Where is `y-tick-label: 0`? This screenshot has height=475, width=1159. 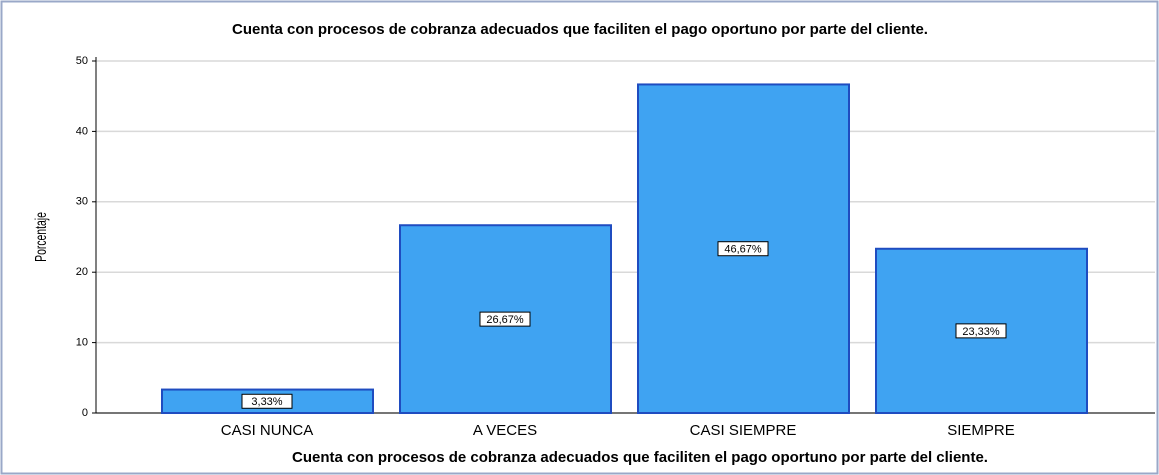
y-tick-label: 0 is located at coordinates (85, 413).